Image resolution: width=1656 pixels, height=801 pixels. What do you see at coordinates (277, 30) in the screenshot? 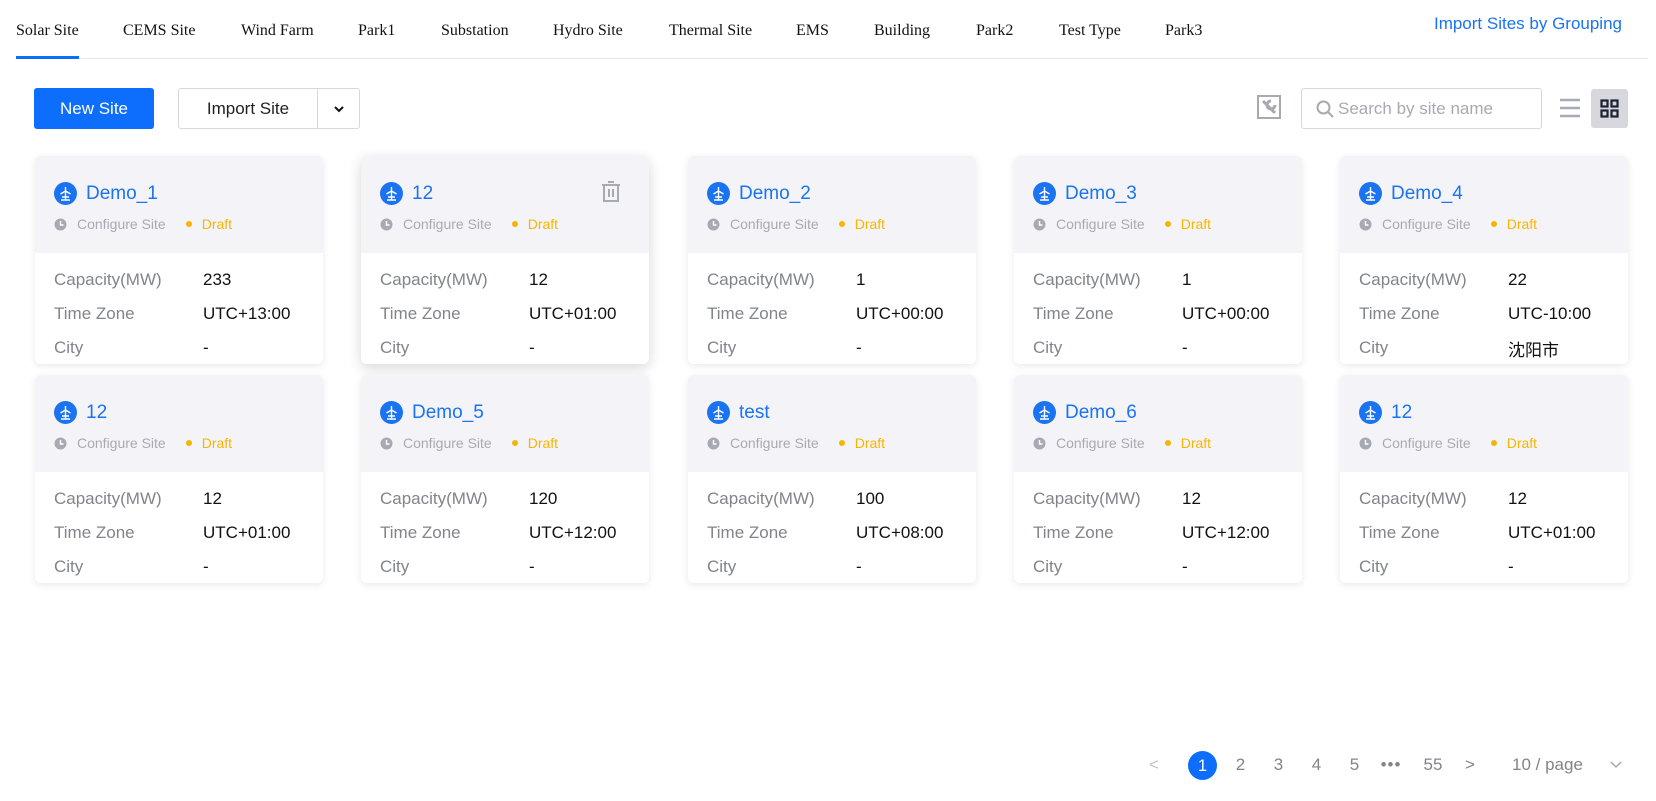
I see `tab-wind-farm: Wind Farm` at bounding box center [277, 30].